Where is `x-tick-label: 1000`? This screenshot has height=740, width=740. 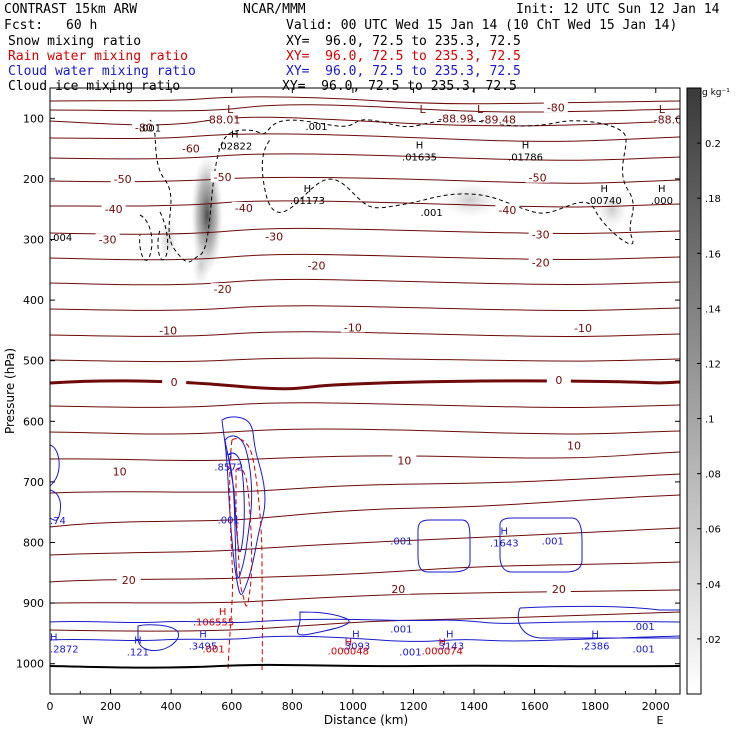
x-tick-label: 1000 is located at coordinates (353, 706).